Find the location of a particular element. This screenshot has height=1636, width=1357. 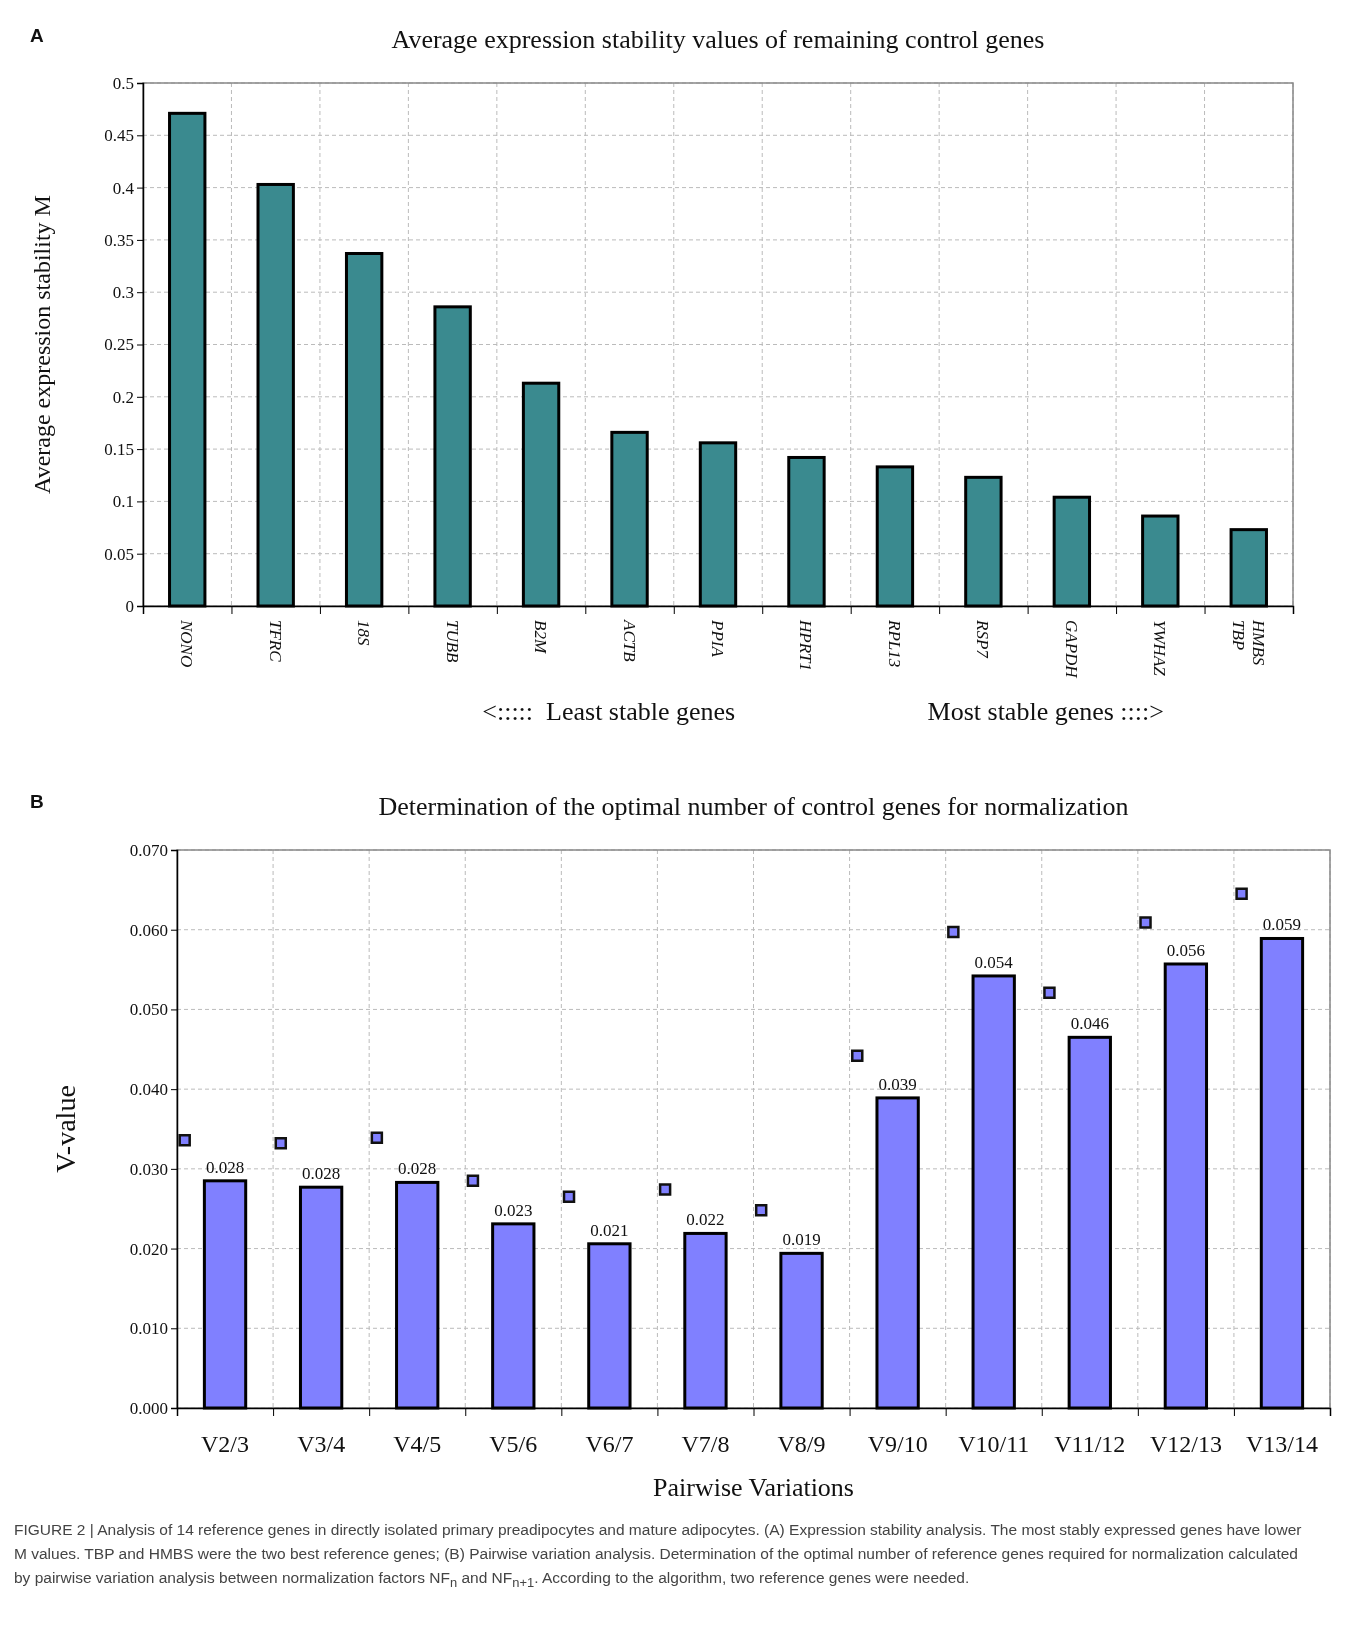

chart-title: Average expression stability values of remaining control genes is located at coordinates (718, 39).